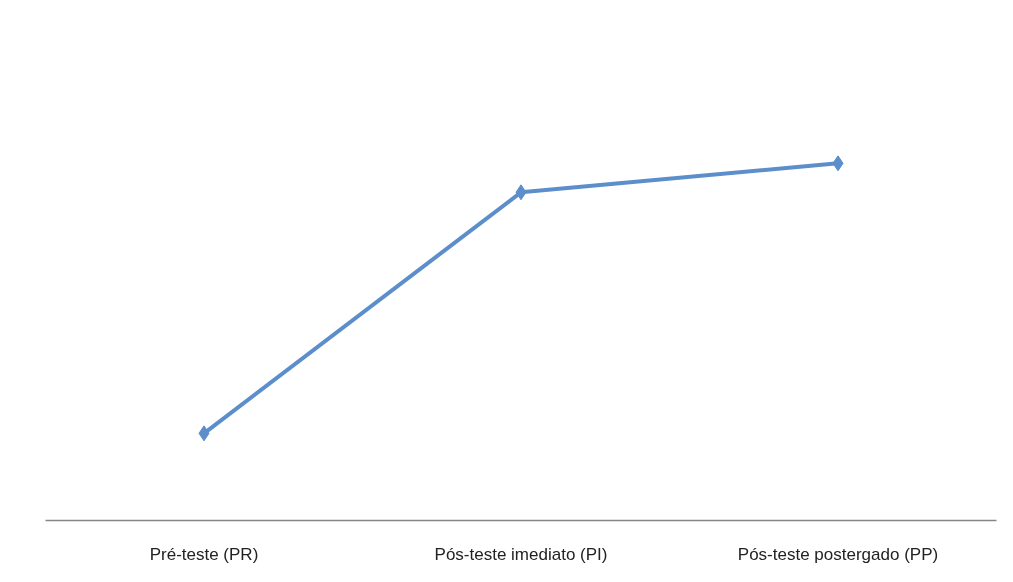  I want to click on x-tick-label: Pós-teste postergado (PP), so click(838, 554).